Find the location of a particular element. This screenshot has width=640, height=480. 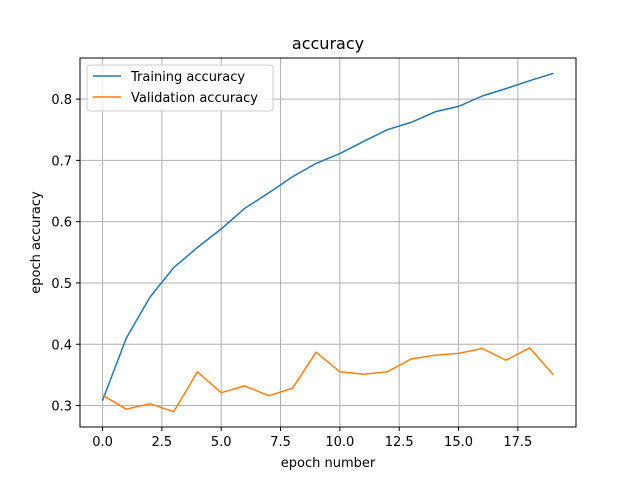

validation-accuracy-line is located at coordinates (328, 380).